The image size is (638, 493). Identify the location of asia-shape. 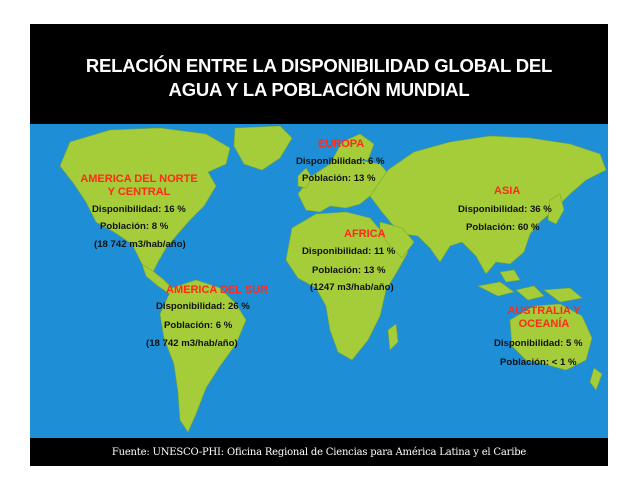
(488, 205).